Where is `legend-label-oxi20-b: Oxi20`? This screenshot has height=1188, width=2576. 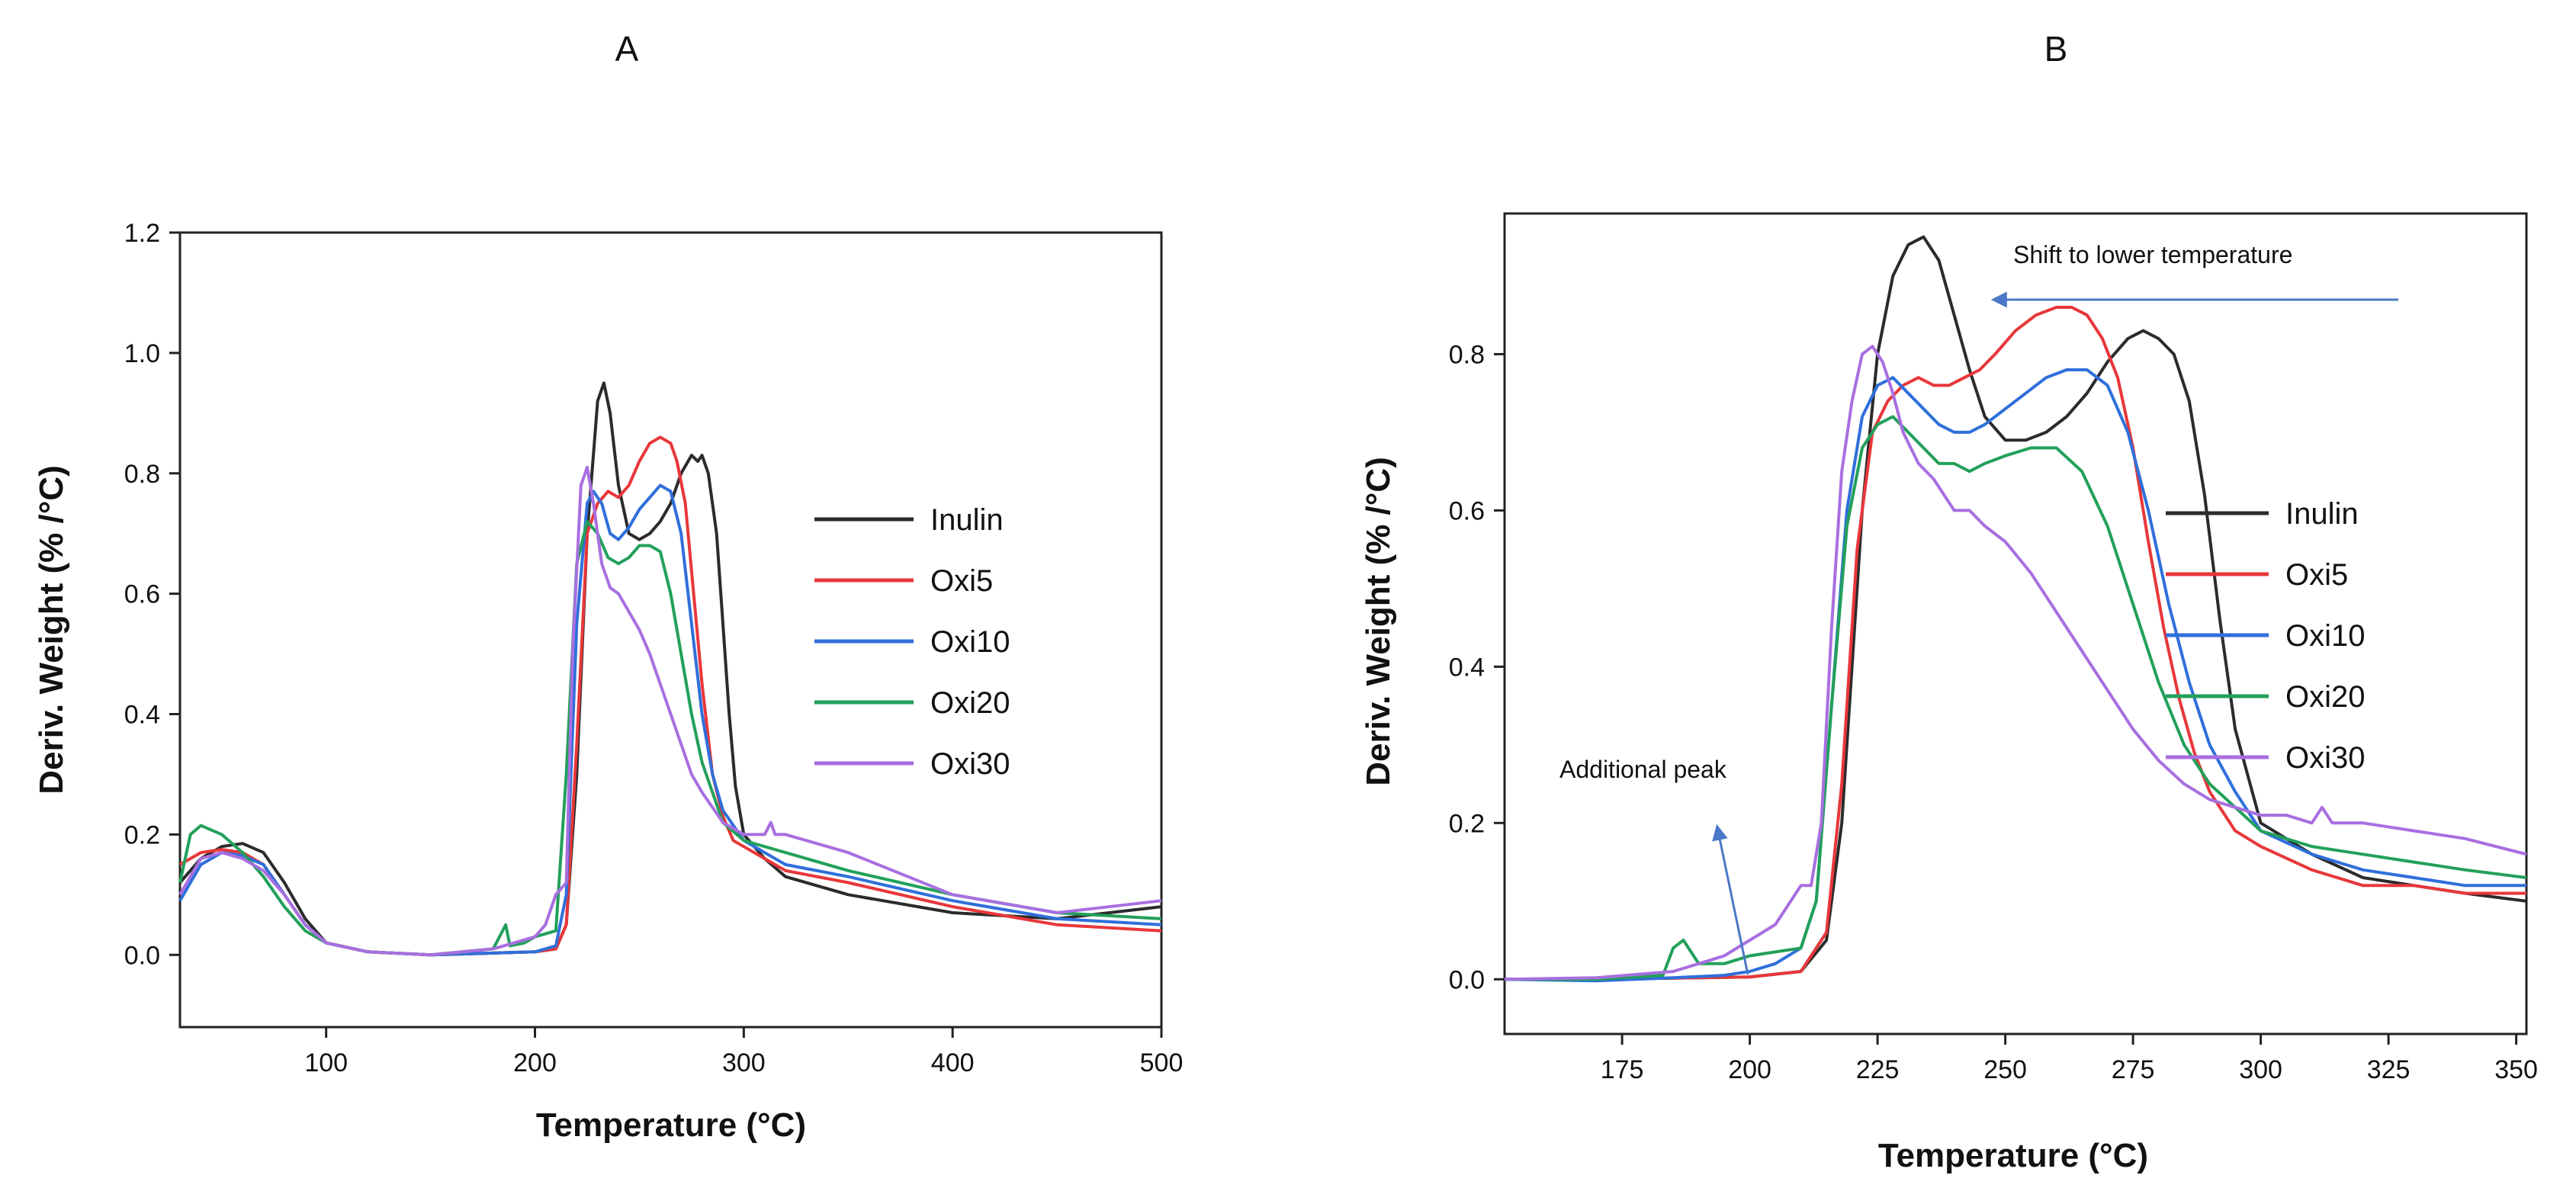 legend-label-oxi20-b: Oxi20 is located at coordinates (2325, 697).